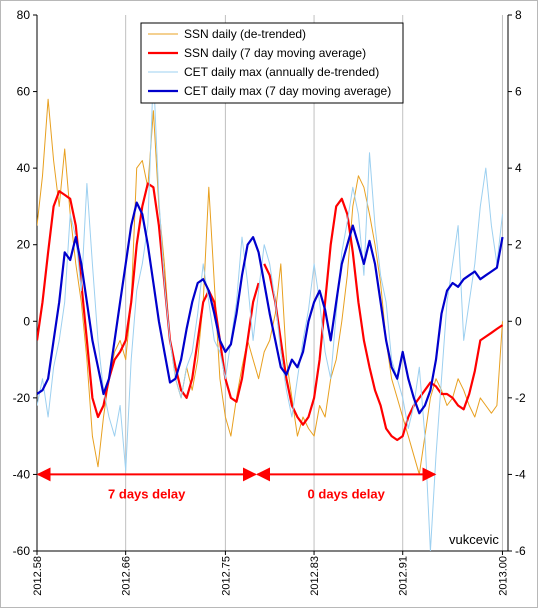  I want to click on legend-label: SSN daily (de-trended), so click(245, 34).